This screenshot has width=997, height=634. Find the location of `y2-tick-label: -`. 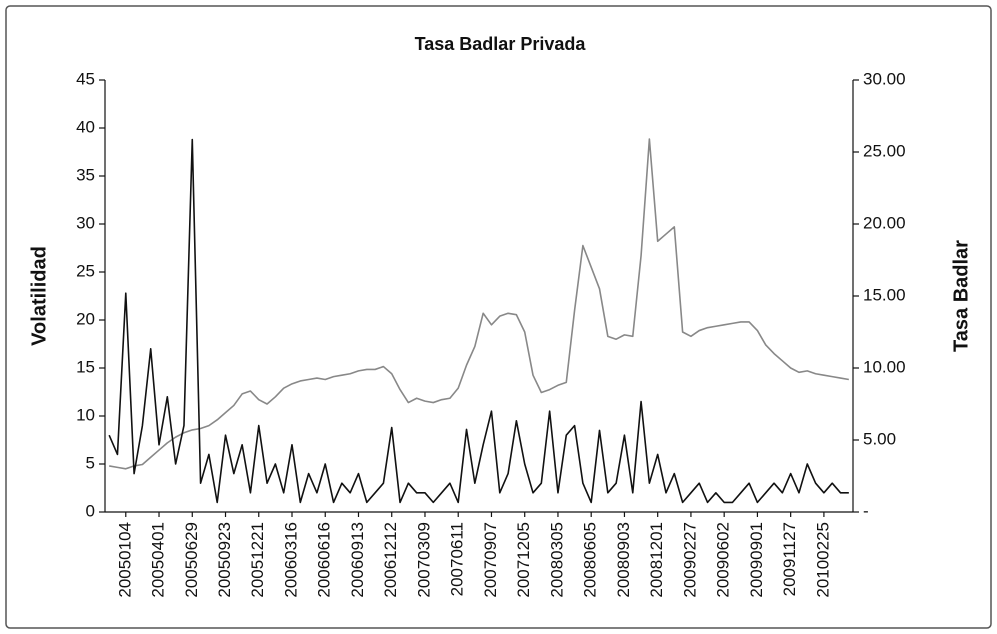

y2-tick-label: - is located at coordinates (866, 510).